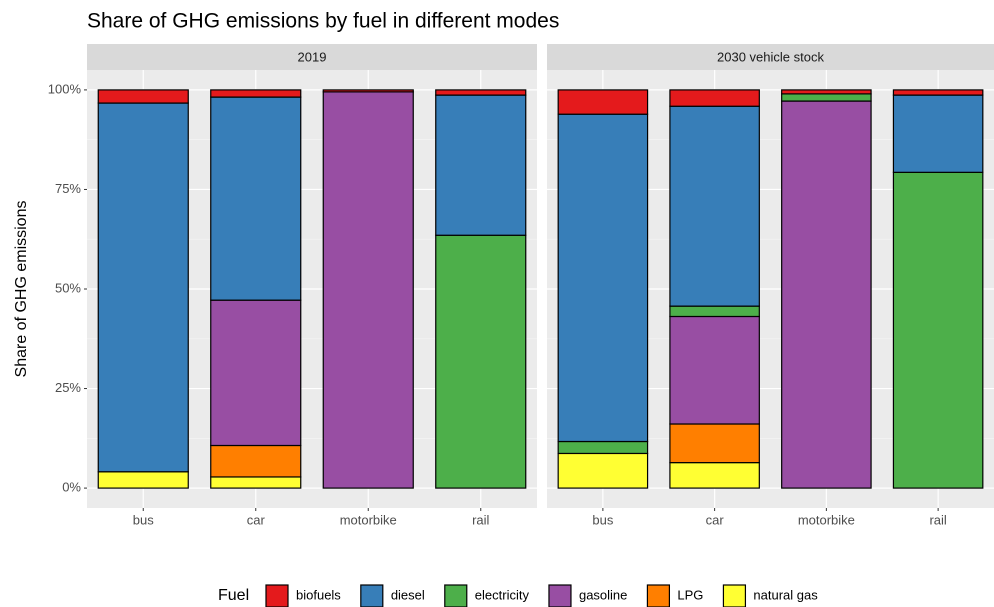  I want to click on y-tick-label: 25%, so click(68, 387).